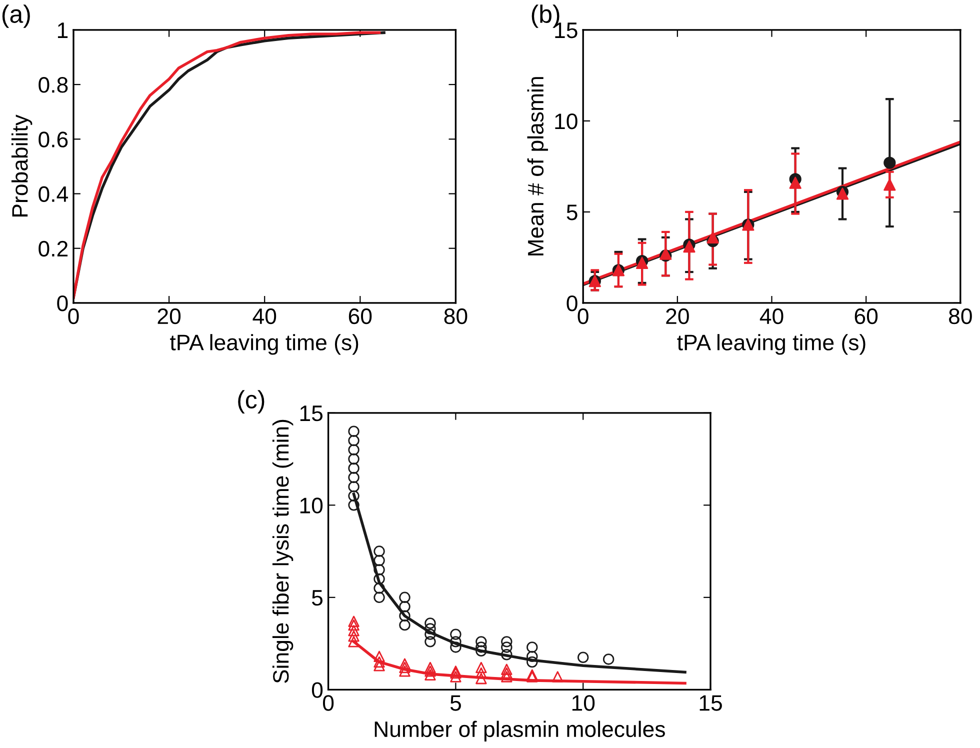 This screenshot has width=980, height=748. I want to click on x-tick-label: 15, so click(711, 703).